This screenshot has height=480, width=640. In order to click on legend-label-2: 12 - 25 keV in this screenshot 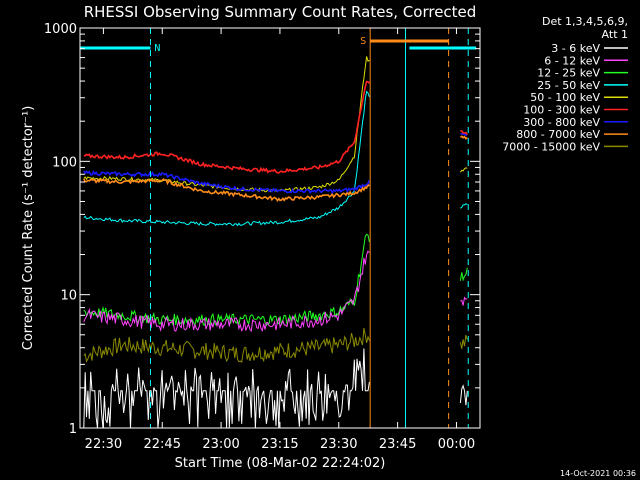, I will do `click(568, 73)`.